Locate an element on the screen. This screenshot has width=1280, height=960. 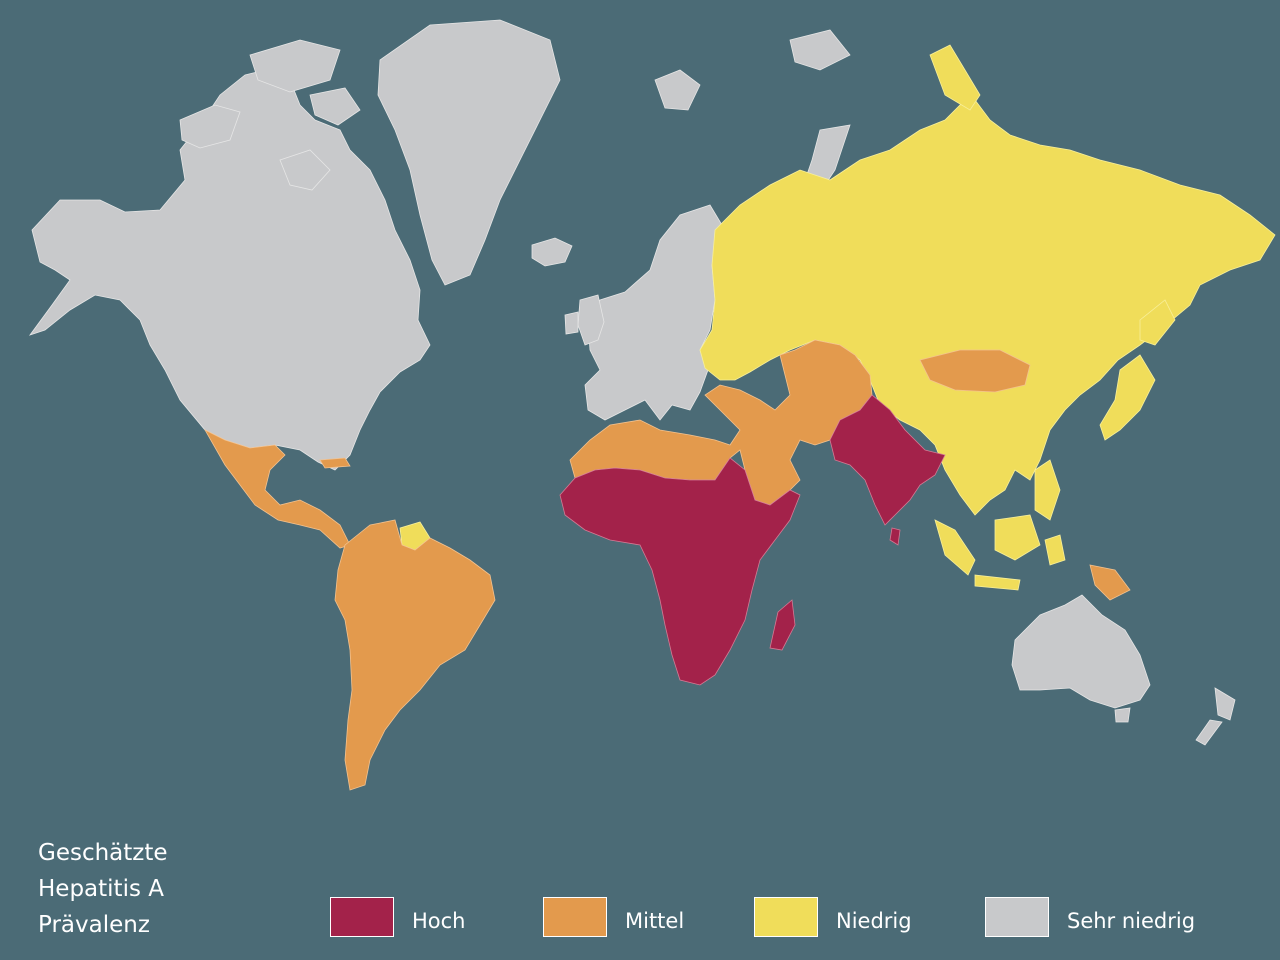
sumatra-region is located at coordinates (955, 547).